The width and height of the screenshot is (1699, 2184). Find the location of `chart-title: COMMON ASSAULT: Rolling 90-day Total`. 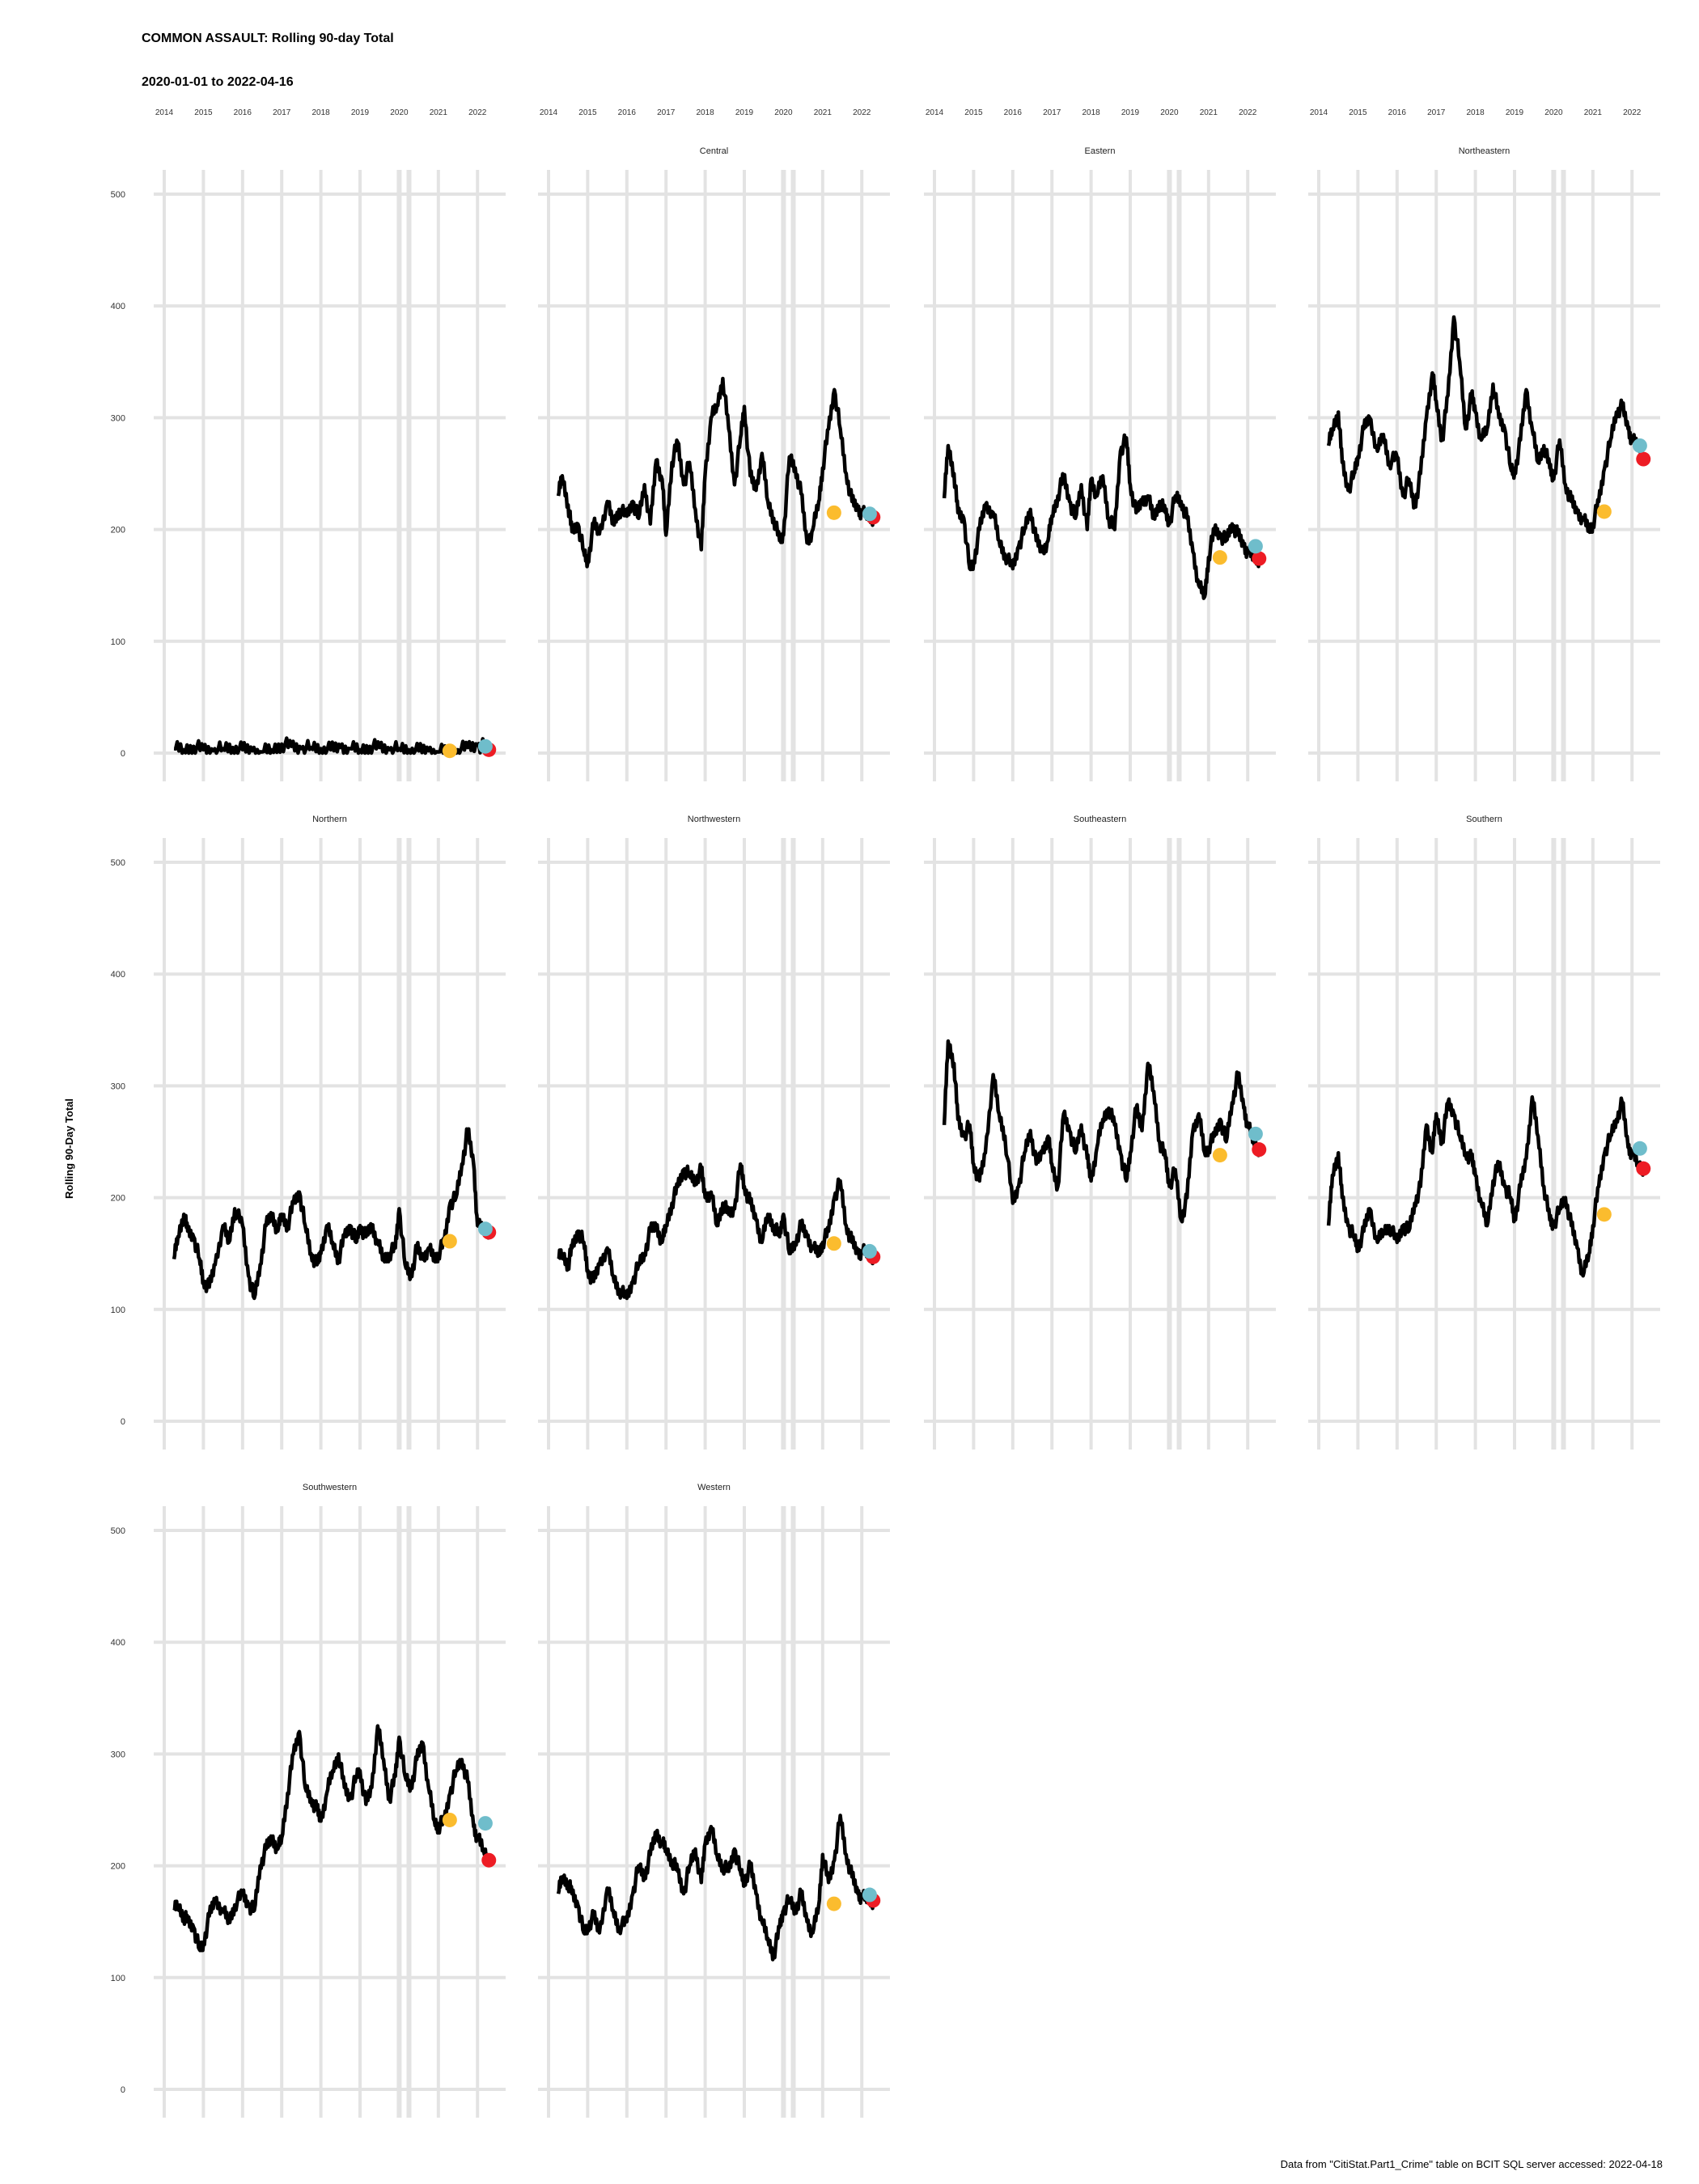

chart-title: COMMON ASSAULT: Rolling 90-day Total is located at coordinates (268, 38).